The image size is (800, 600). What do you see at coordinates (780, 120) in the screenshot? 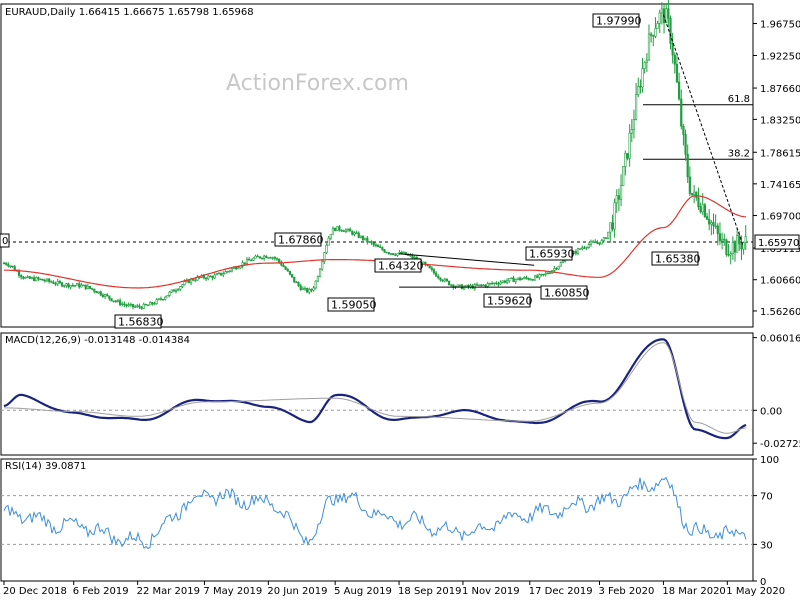
I see `price-tick-label-3: 1.83250` at bounding box center [780, 120].